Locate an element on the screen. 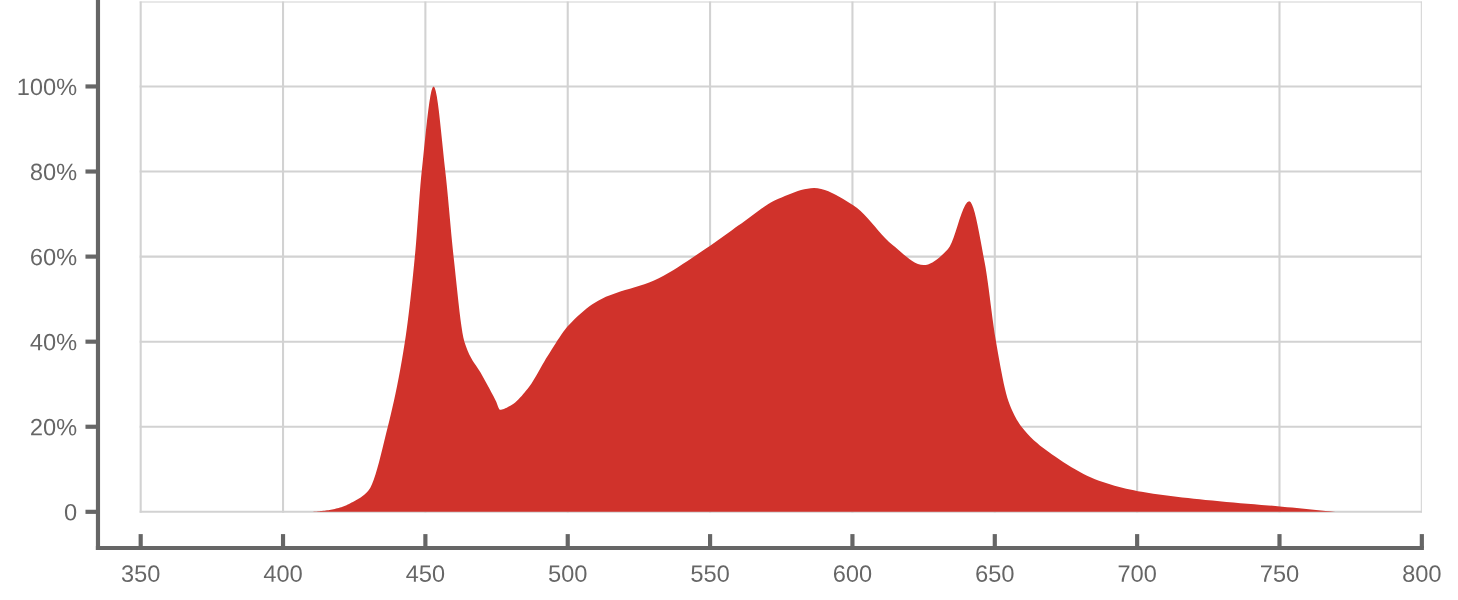  x-tick-label: 500 is located at coordinates (567, 573).